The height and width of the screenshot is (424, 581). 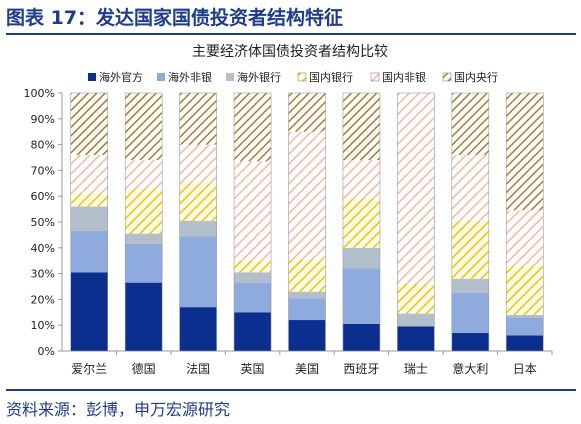 What do you see at coordinates (43, 119) in the screenshot?
I see `y-tick-label: 90%` at bounding box center [43, 119].